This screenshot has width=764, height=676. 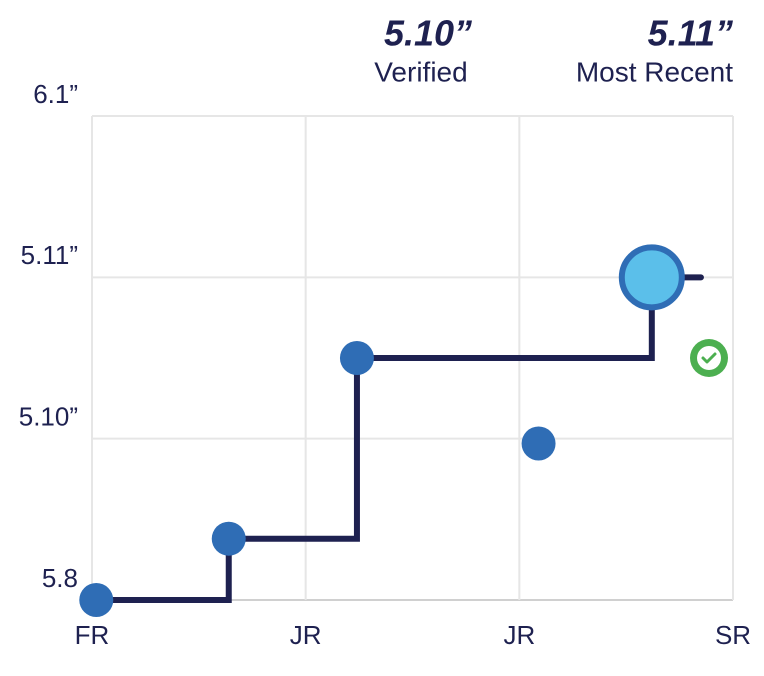 I want to click on recent-value: 5.11”, so click(x=690, y=33).